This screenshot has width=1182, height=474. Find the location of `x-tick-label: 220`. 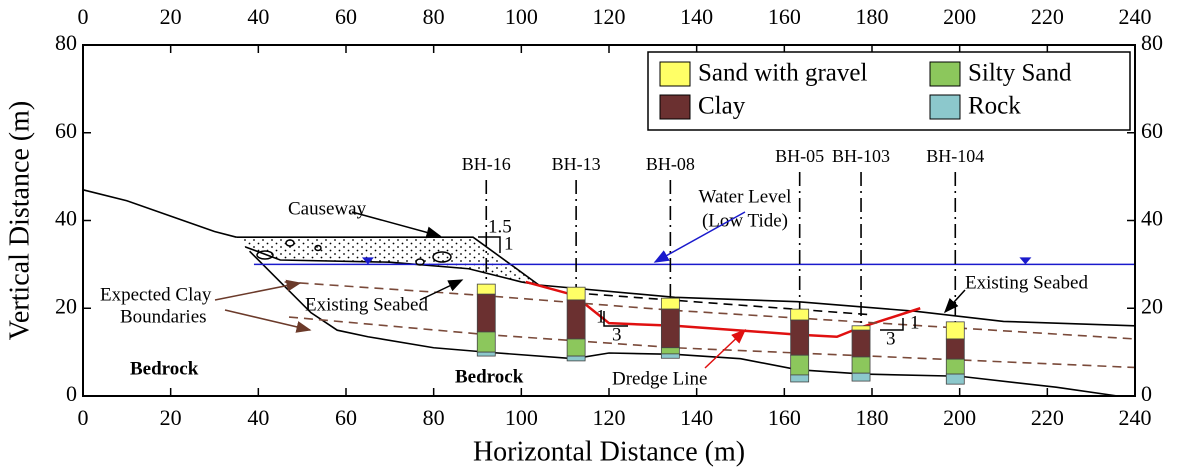

x-tick-label: 220 is located at coordinates (1047, 16).